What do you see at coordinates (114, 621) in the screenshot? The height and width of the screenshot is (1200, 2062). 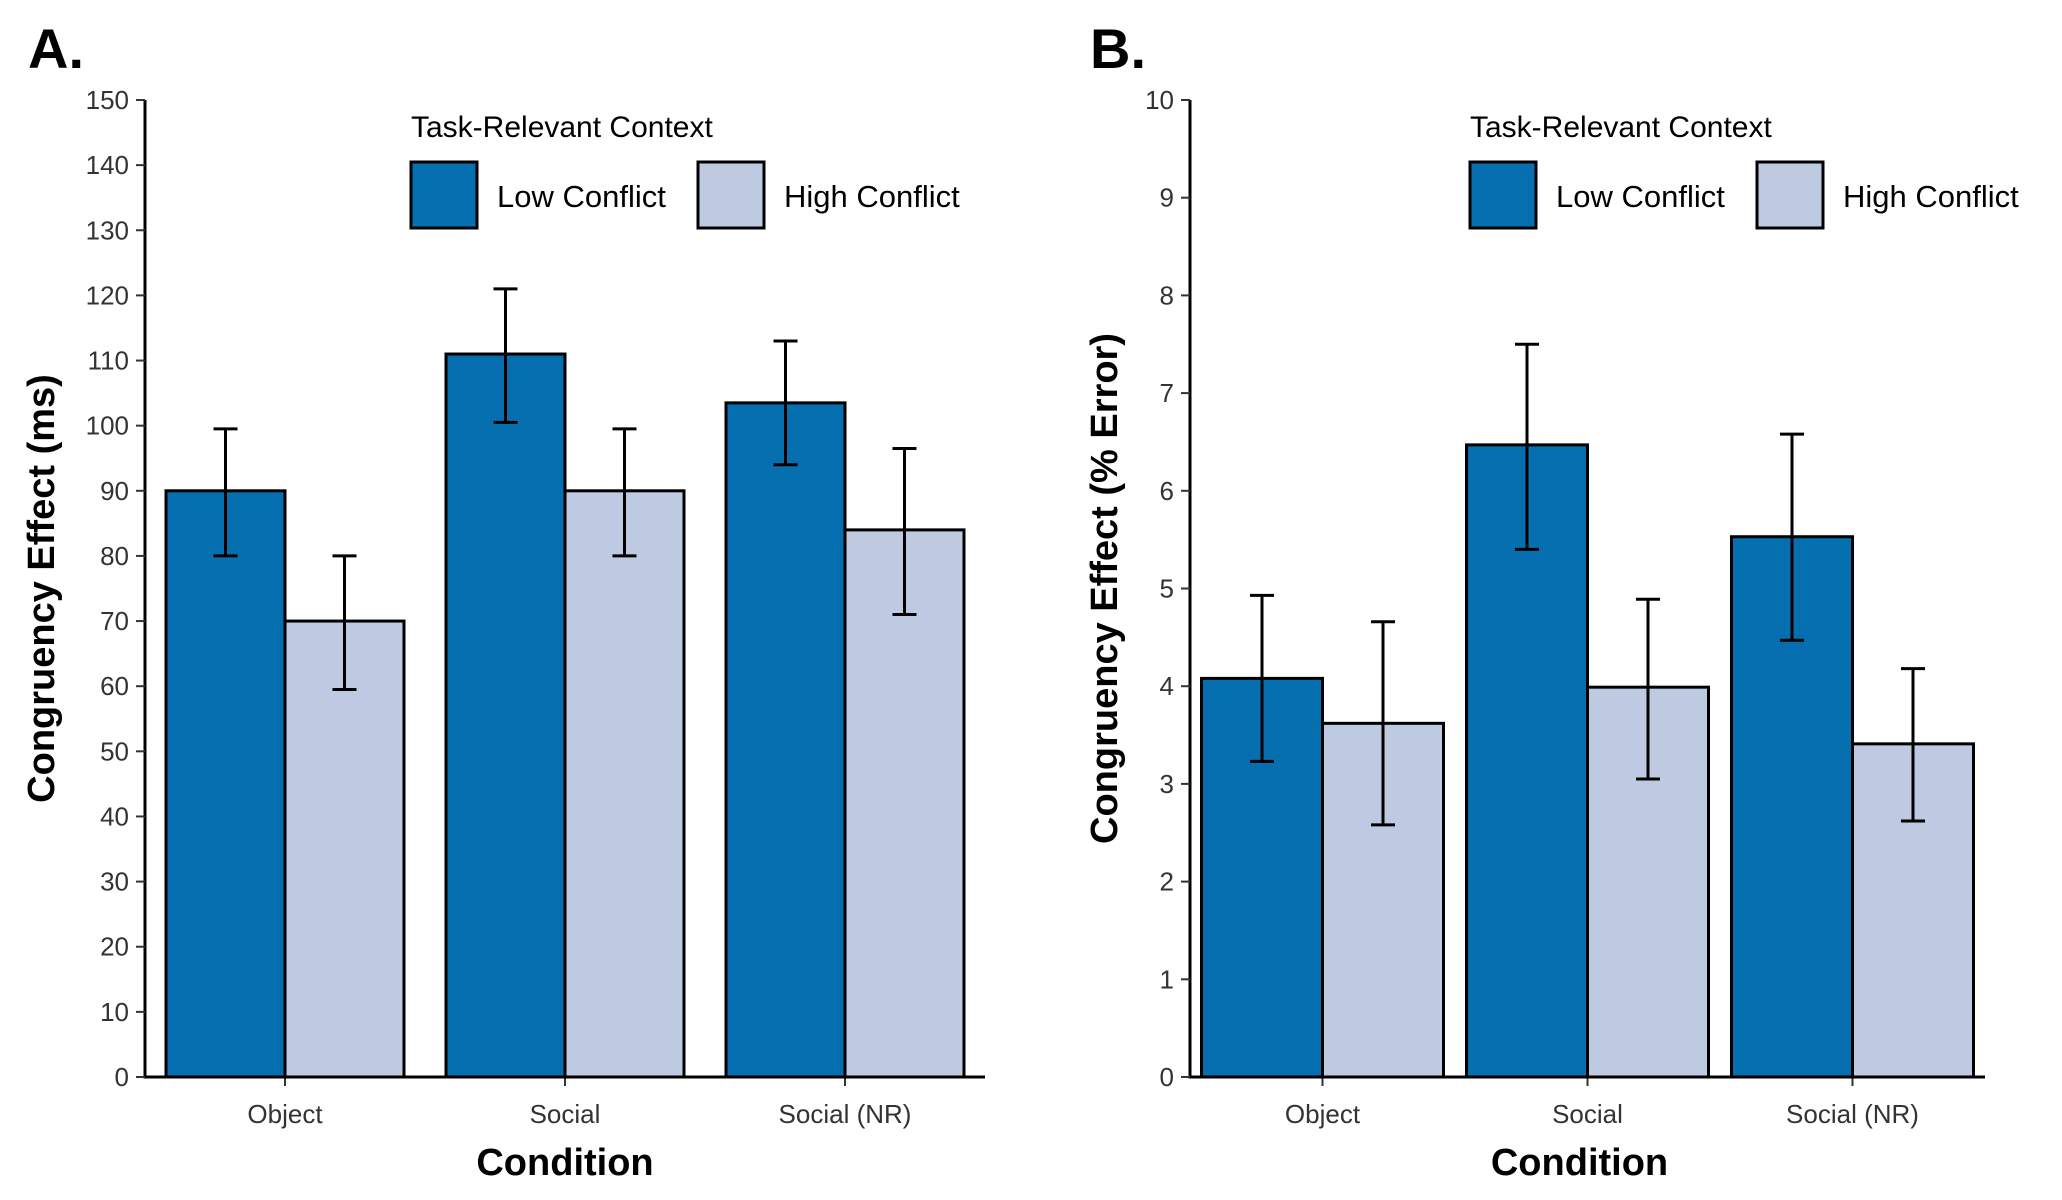 I see `y-tick-label: 70` at bounding box center [114, 621].